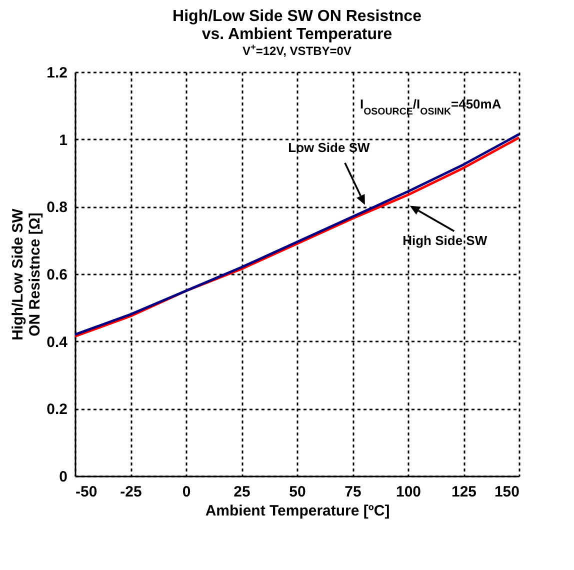  What do you see at coordinates (87, 492) in the screenshot?
I see `x-tick-label: -50` at bounding box center [87, 492].